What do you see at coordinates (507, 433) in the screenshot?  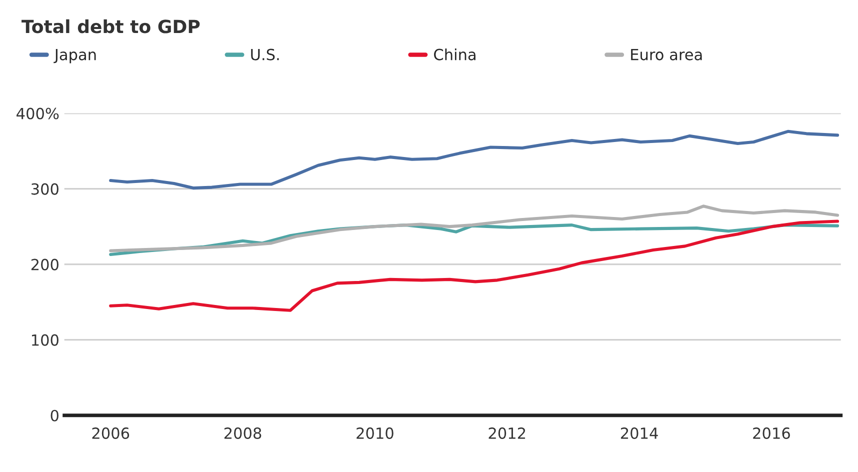 I see `x-tick-label: 2012` at bounding box center [507, 433].